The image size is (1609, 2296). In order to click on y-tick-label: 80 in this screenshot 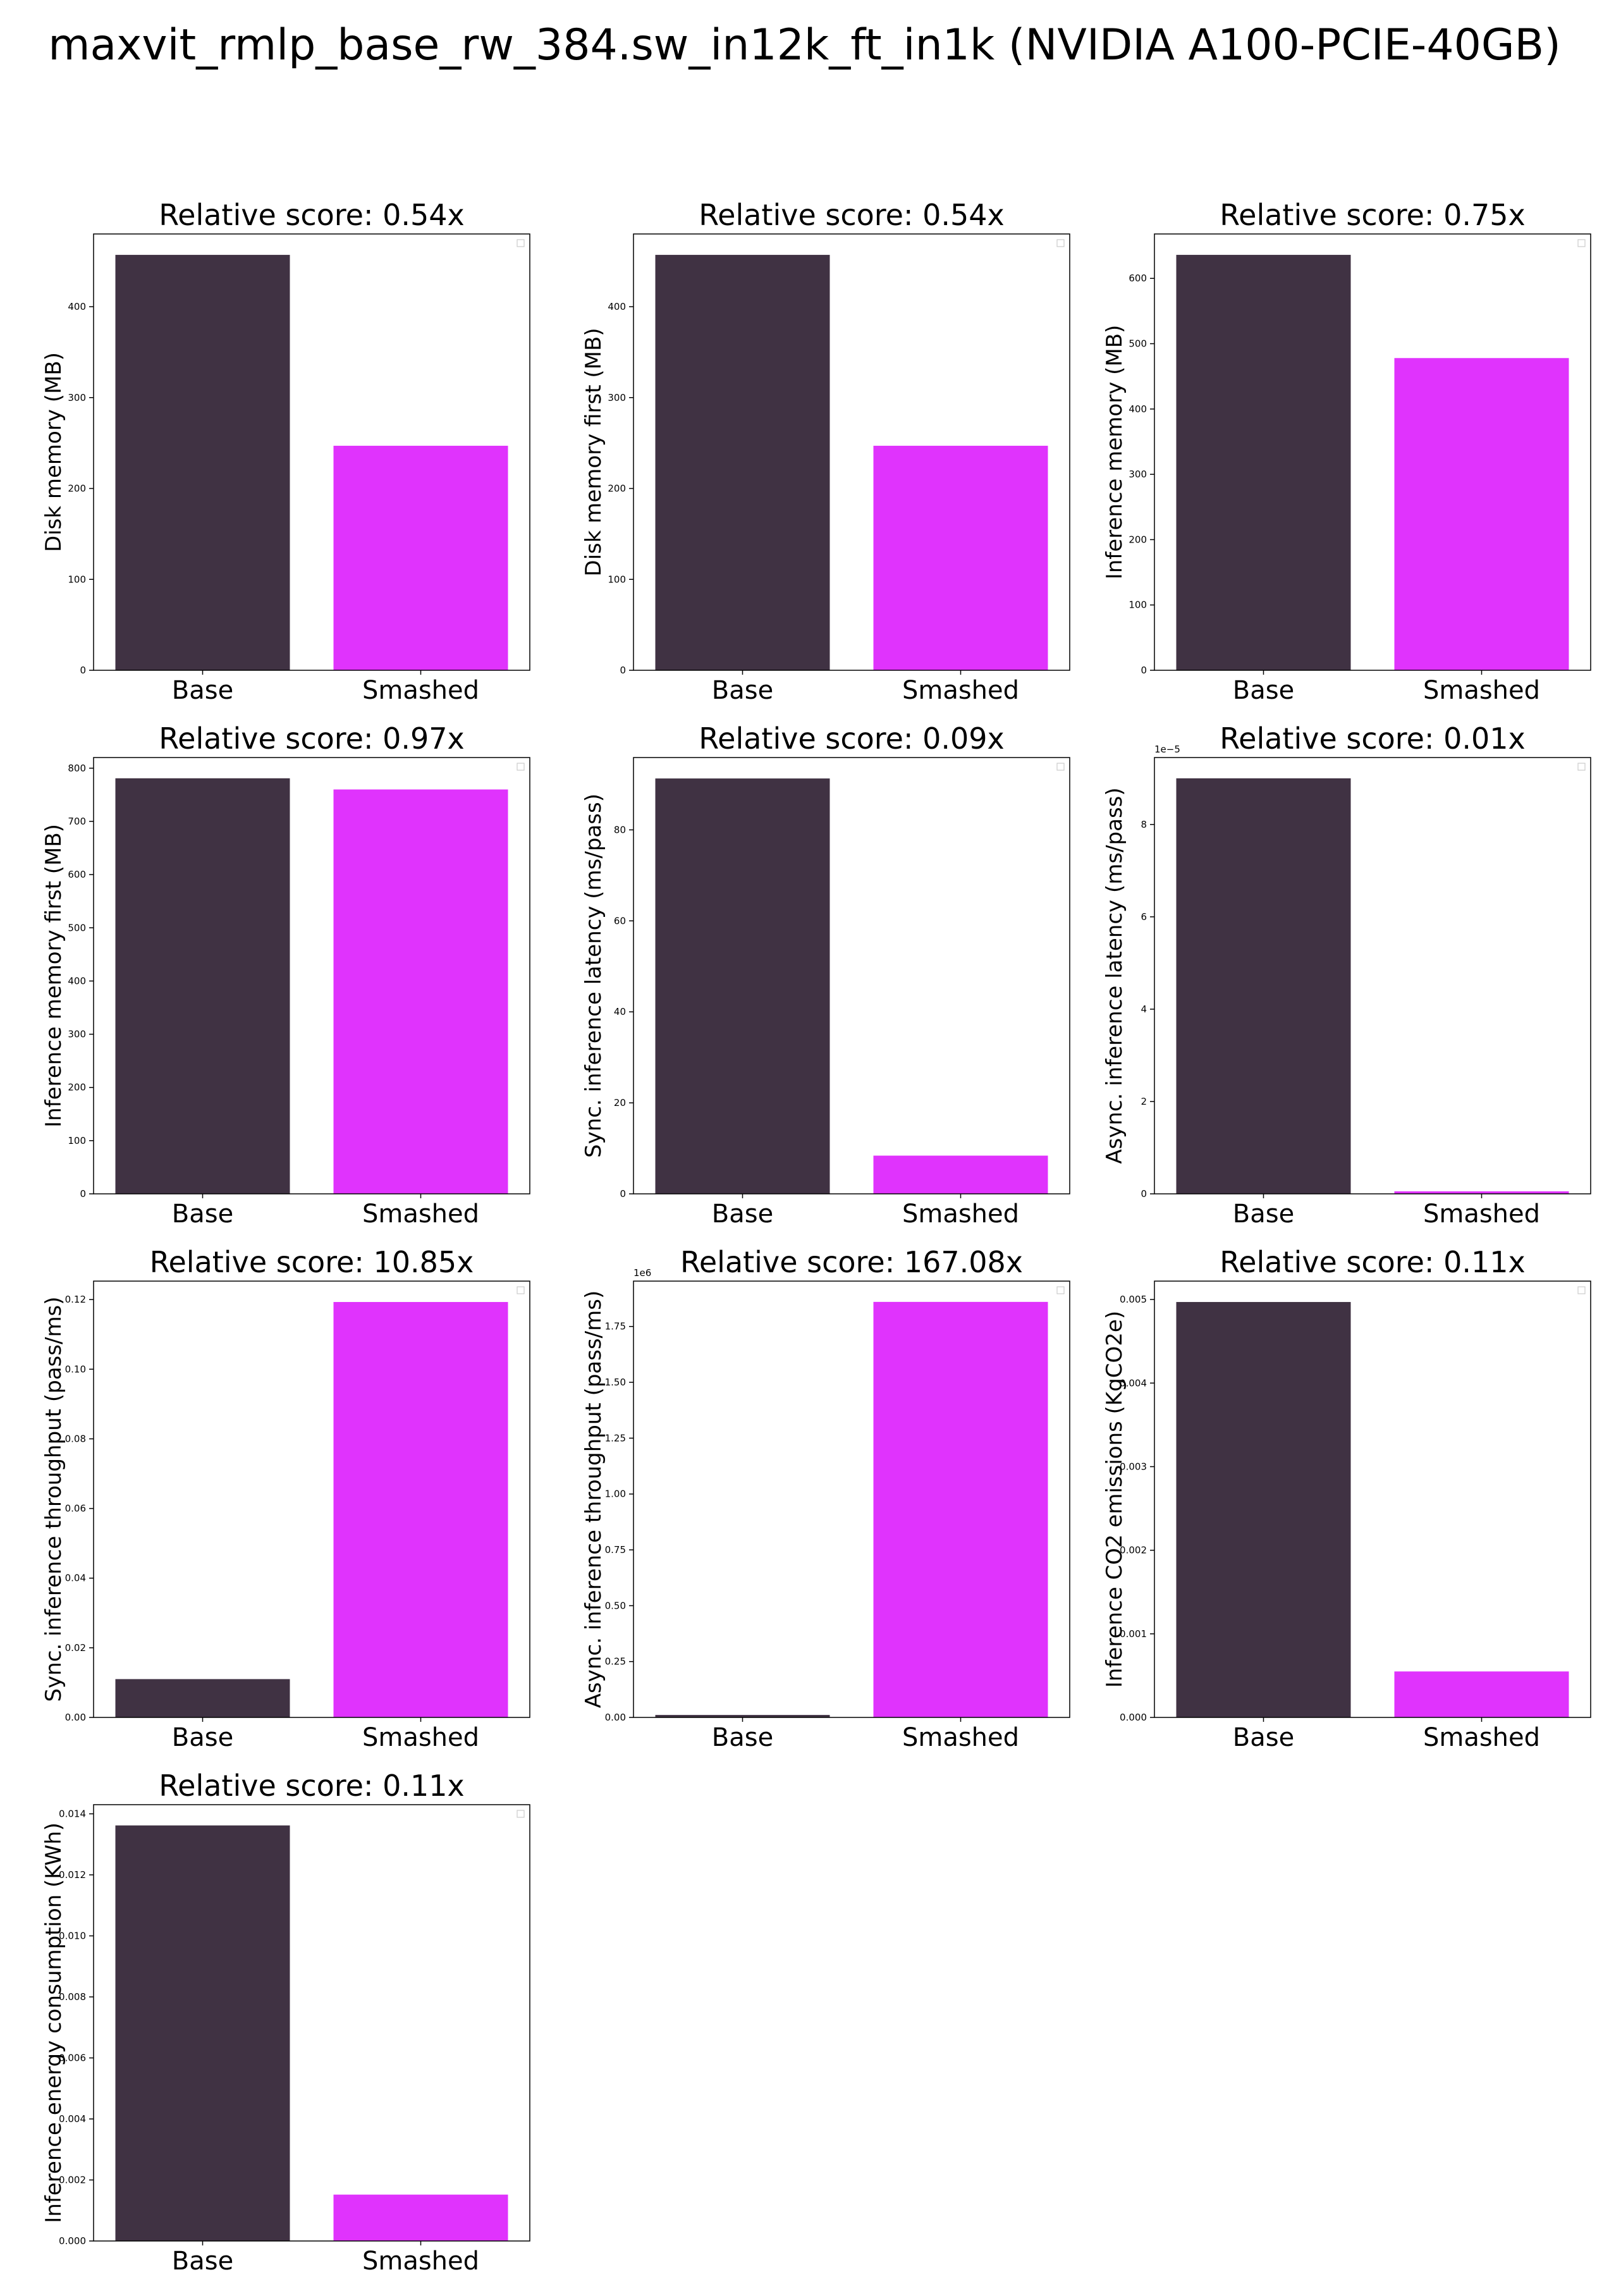, I will do `click(620, 830)`.